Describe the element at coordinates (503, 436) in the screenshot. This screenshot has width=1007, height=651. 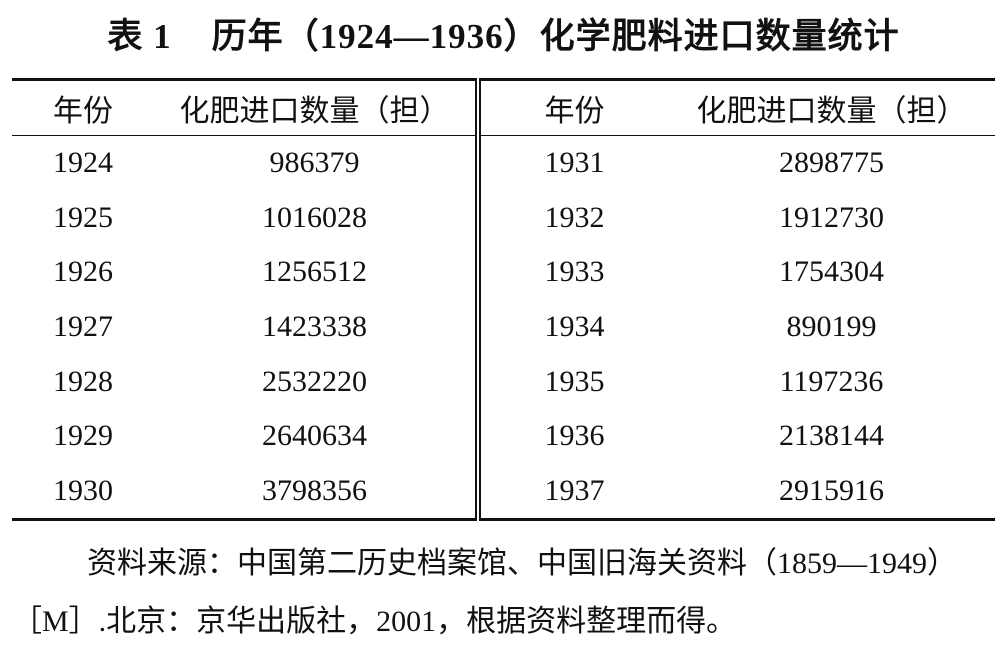
I see `table-row: 1929 2640634 1936 2138144` at that location.